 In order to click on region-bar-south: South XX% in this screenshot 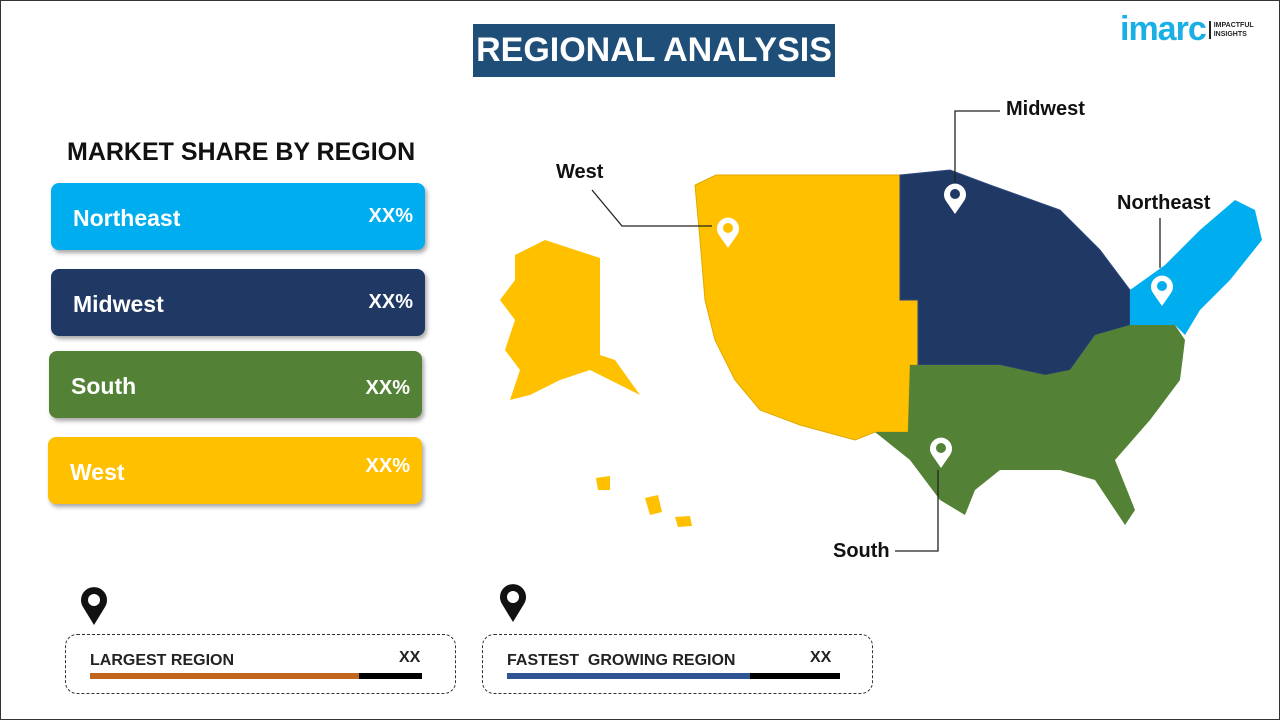, I will do `click(235, 384)`.